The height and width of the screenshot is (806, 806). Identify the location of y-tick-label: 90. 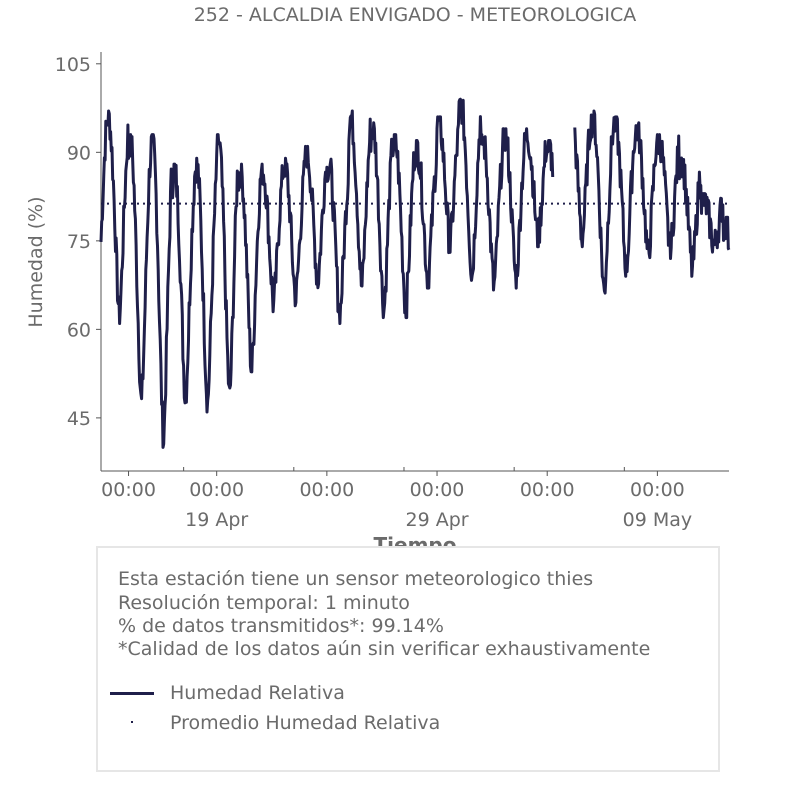
(79, 153).